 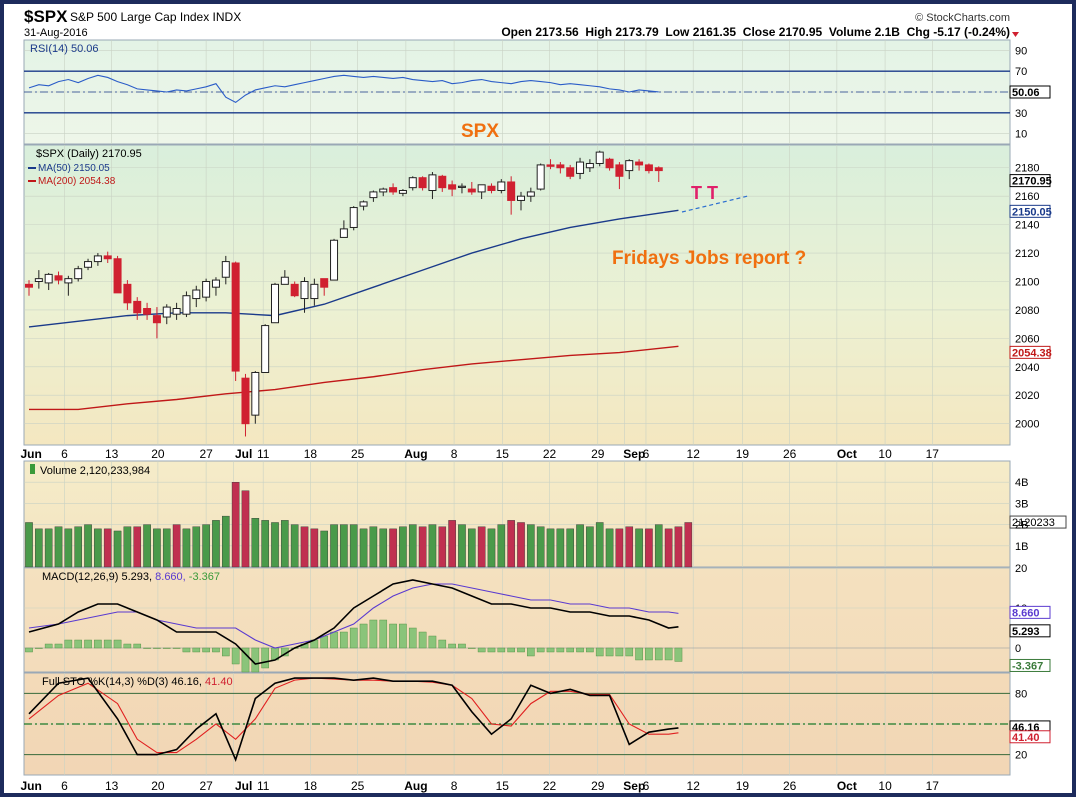 What do you see at coordinates (634, 454) in the screenshot?
I see `x-tick-label: Sep` at bounding box center [634, 454].